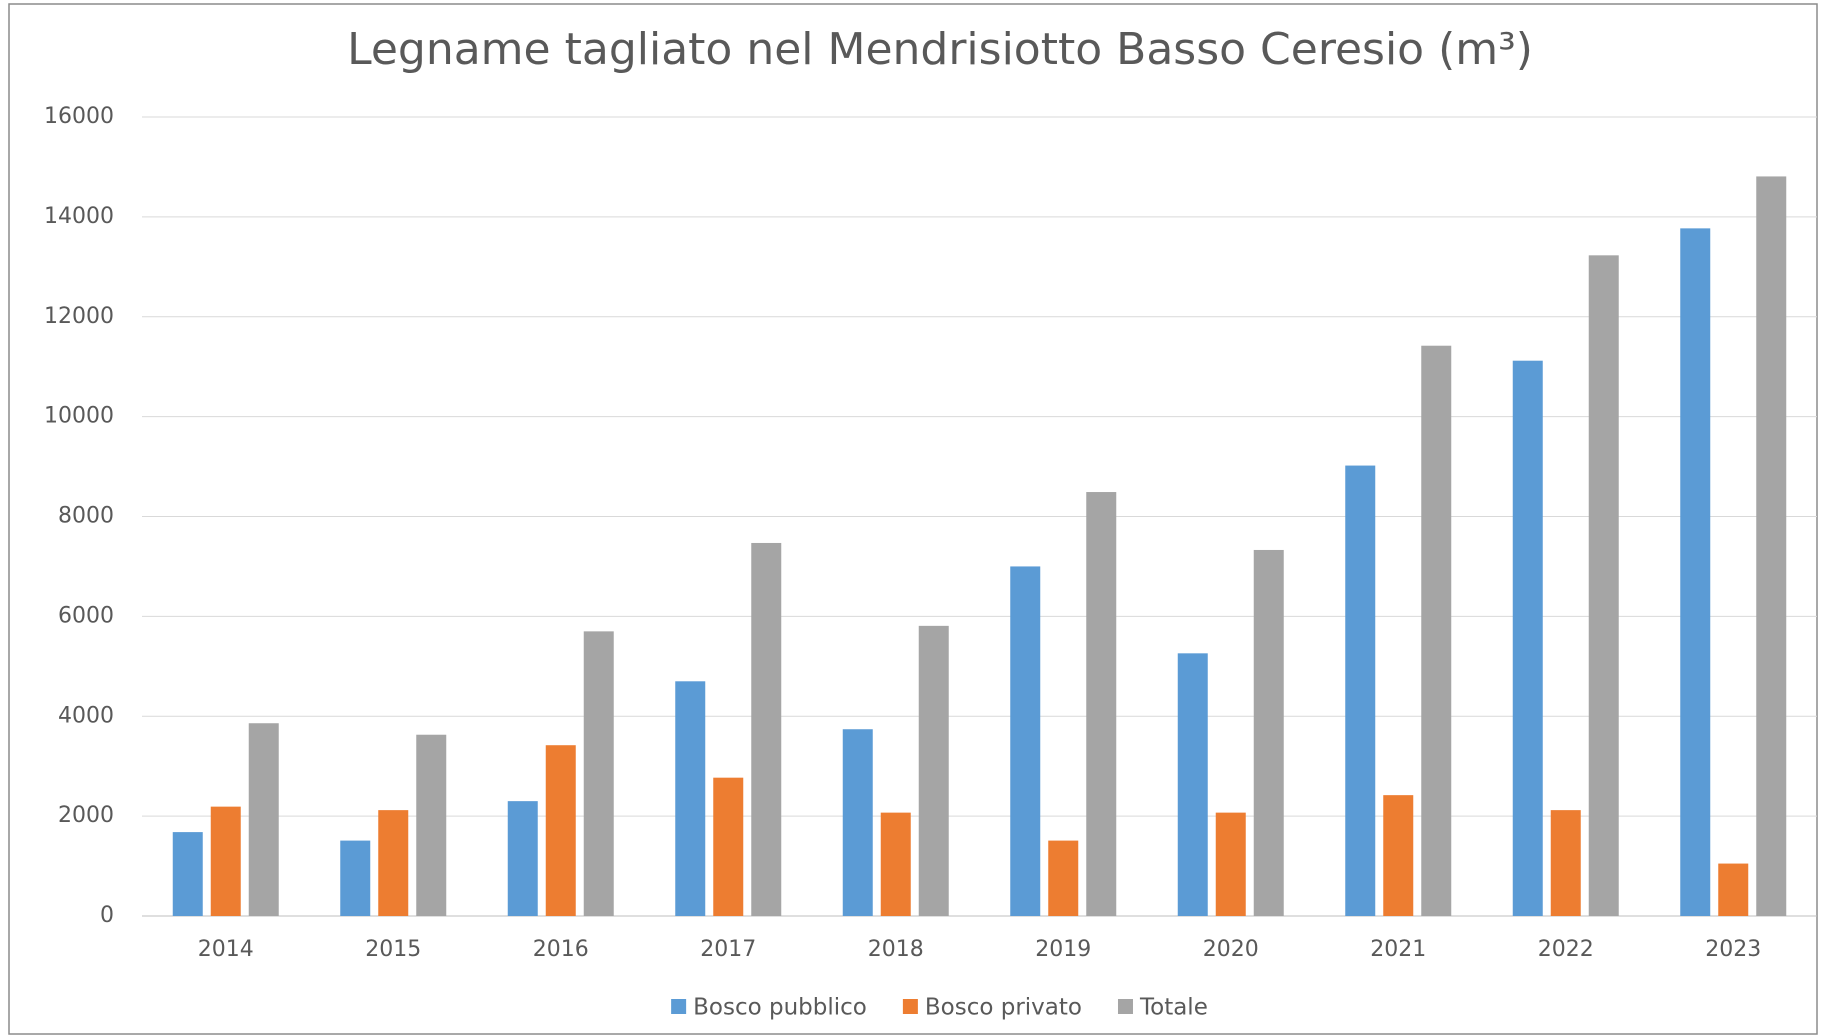 Image resolution: width=1821 pixels, height=1036 pixels. I want to click on x-tick-label: 2017, so click(728, 949).